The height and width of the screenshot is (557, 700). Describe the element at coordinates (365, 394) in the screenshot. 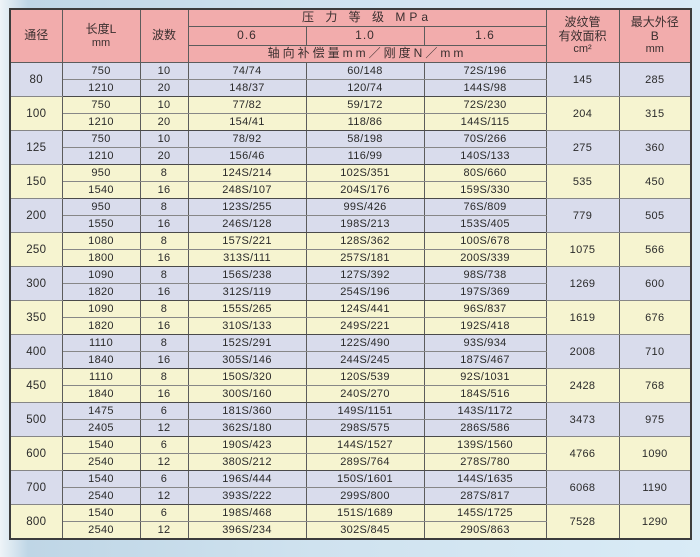

I see `compensation-stiffness-1-0-cell: 240S/270` at that location.